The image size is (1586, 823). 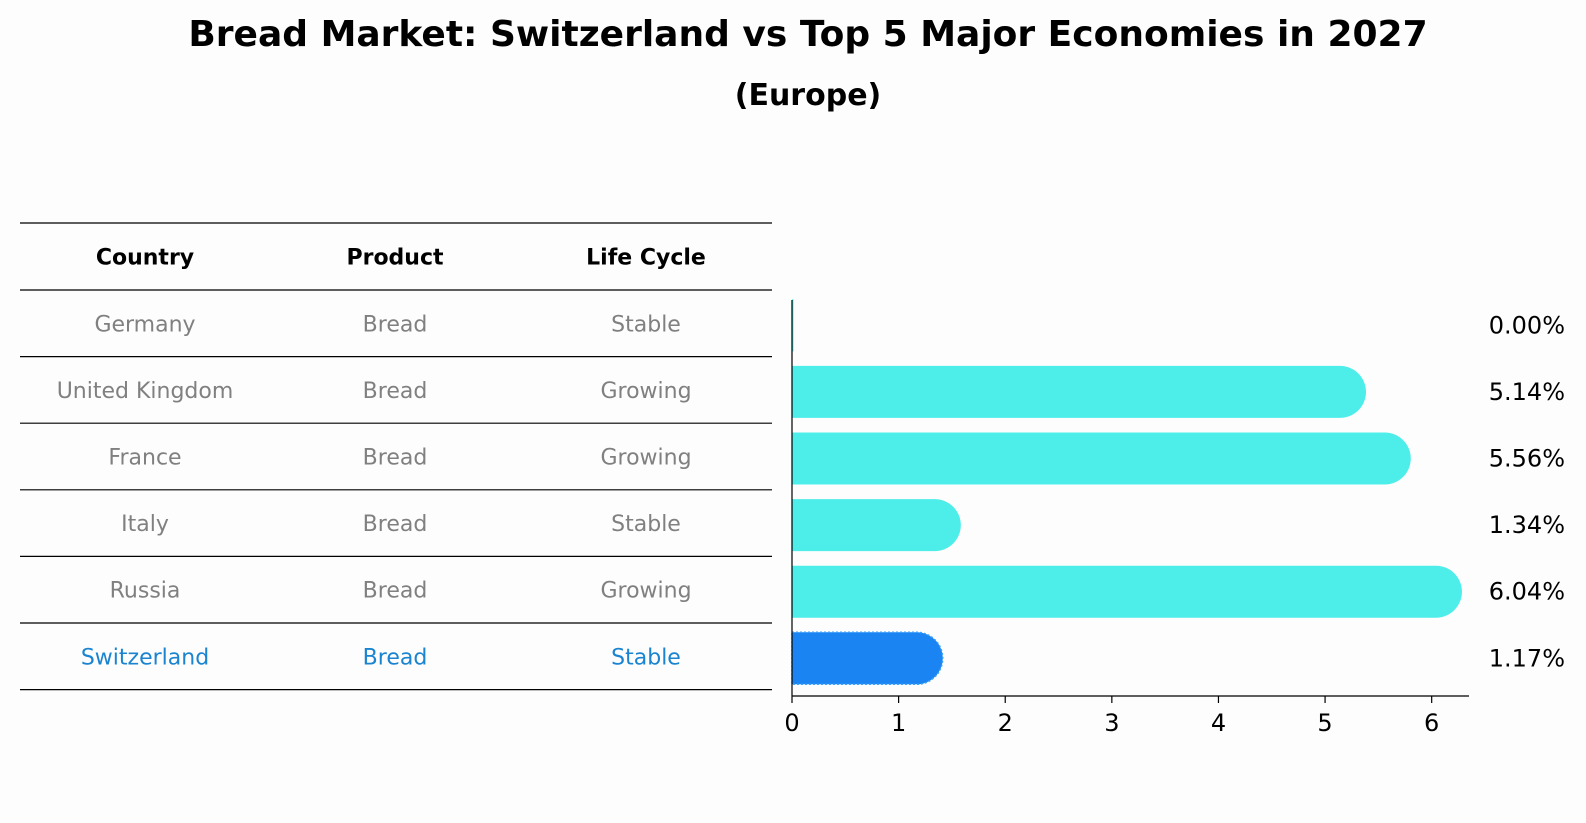 I want to click on bar-value-label: 6.04%, so click(x=1527, y=592).